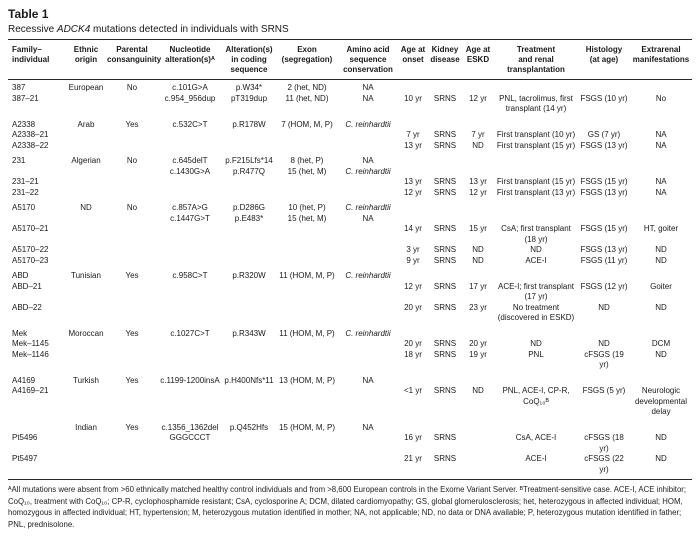 This screenshot has width=700, height=548. I want to click on table-cell: 11 (het, ND), so click(307, 98).